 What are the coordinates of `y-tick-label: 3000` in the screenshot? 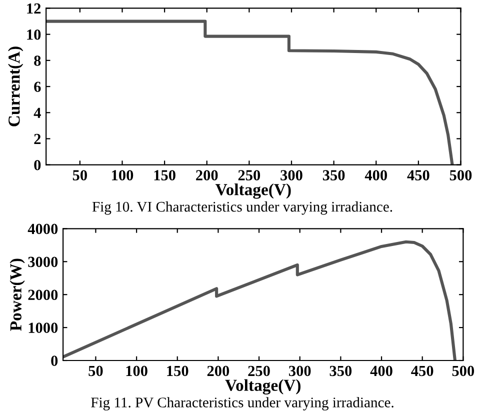 It's located at (43, 262).